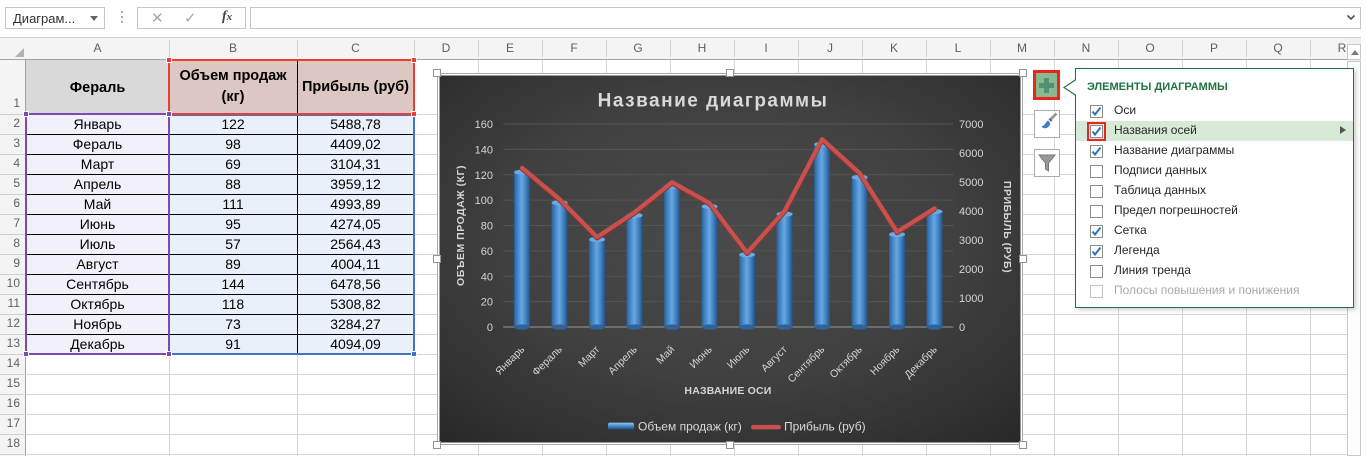 The height and width of the screenshot is (456, 1366). Describe the element at coordinates (971, 125) in the screenshot. I see `svg-text: 7000` at that location.